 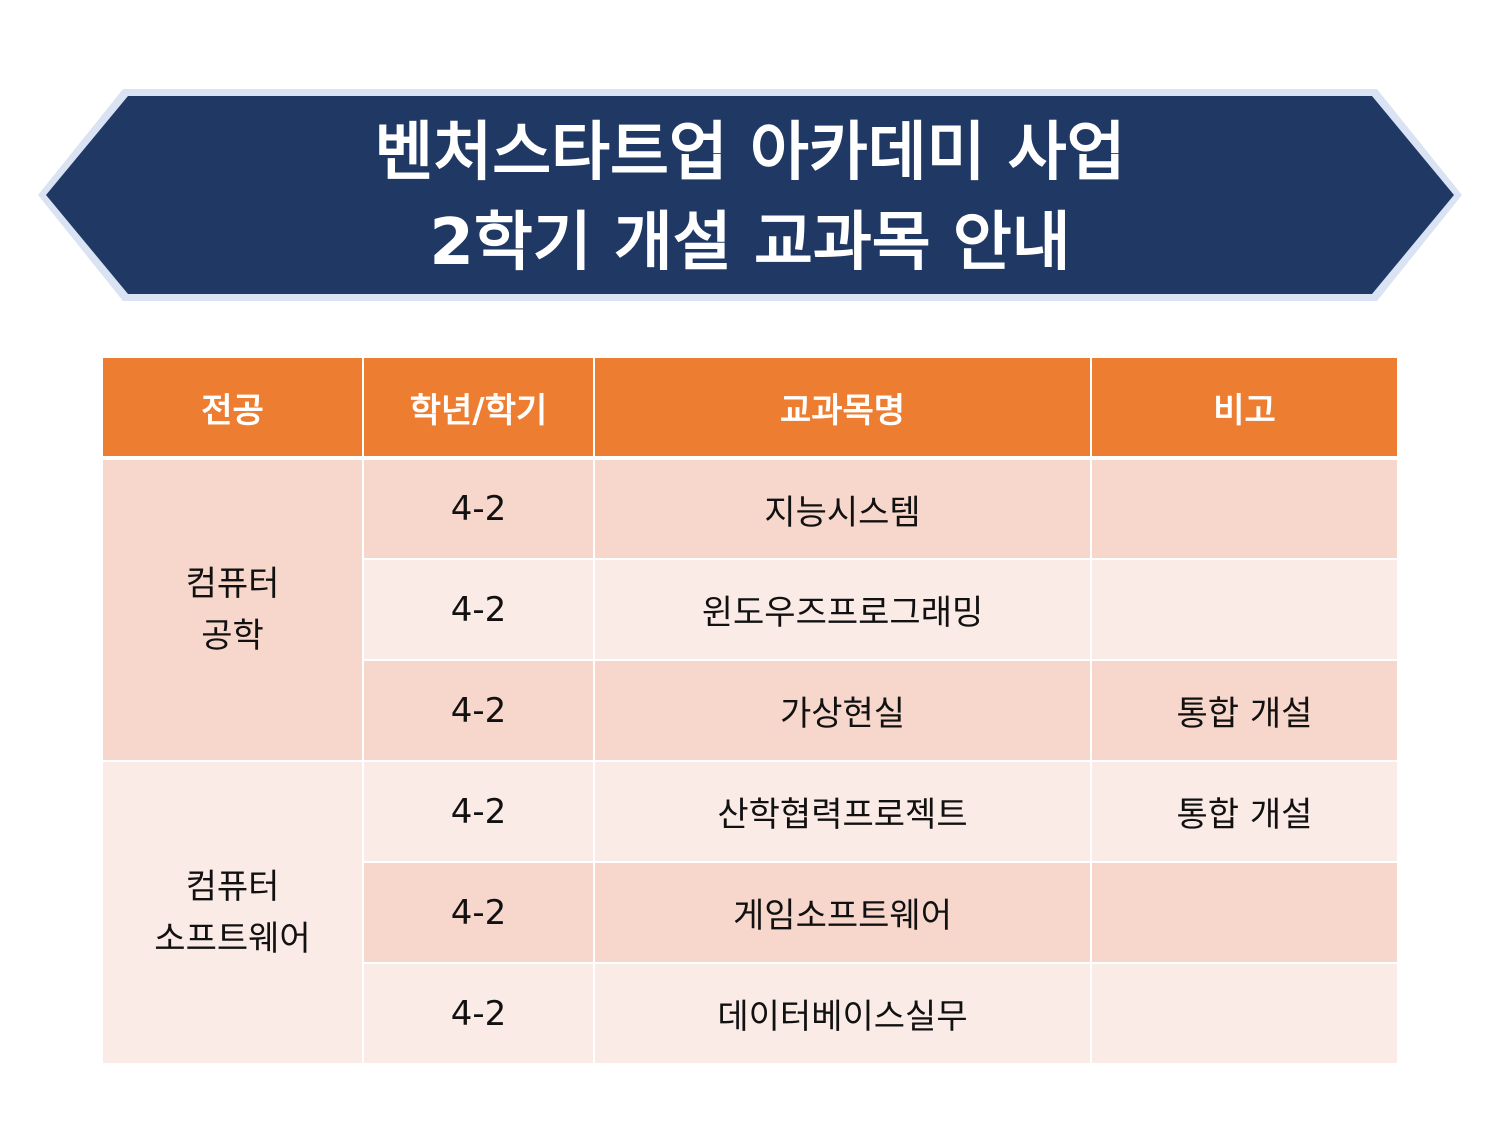 I want to click on major-line2: 공학, so click(x=232, y=636).